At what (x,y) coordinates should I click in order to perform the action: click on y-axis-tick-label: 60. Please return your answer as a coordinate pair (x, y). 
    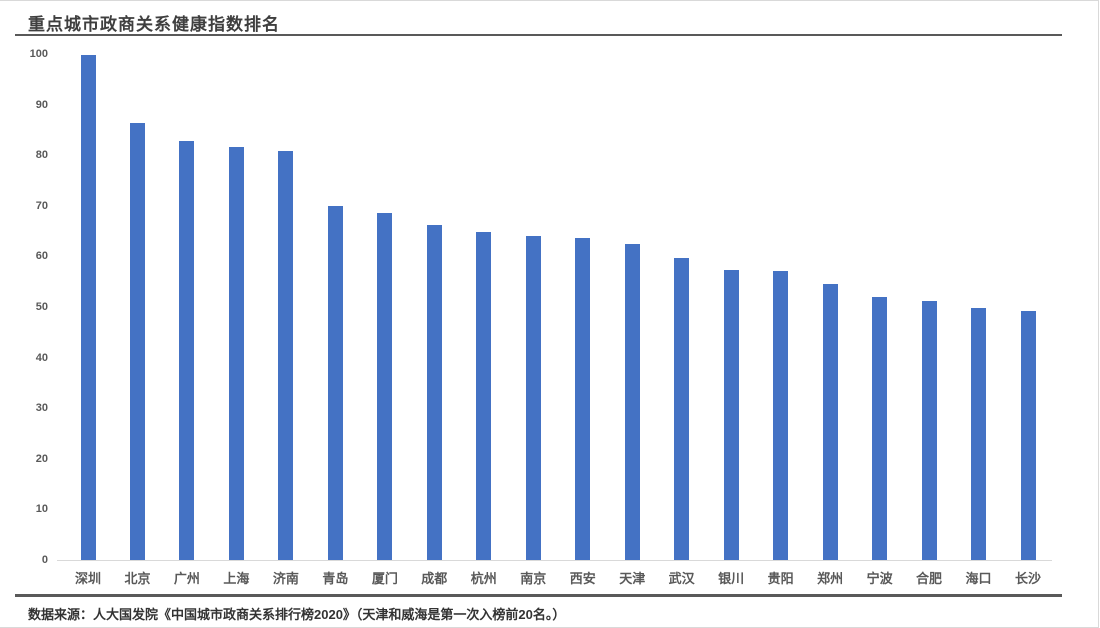
    Looking at the image, I should click on (41, 256).